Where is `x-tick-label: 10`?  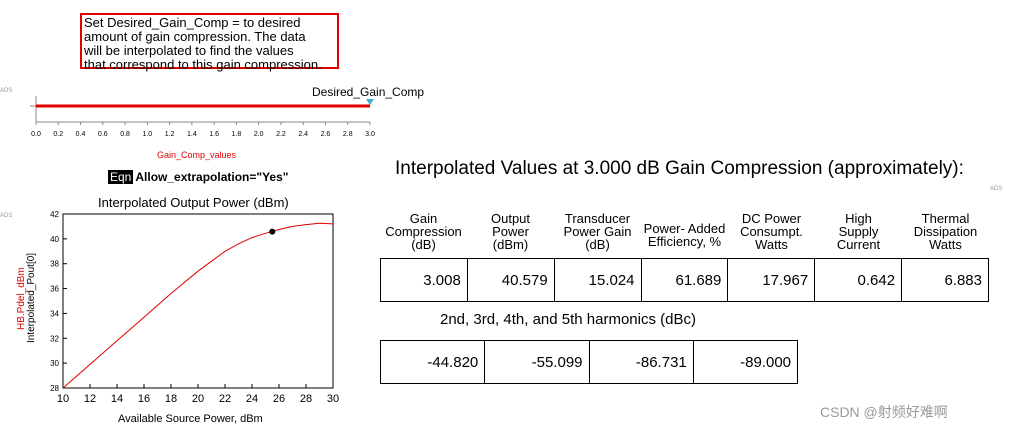 x-tick-label: 10 is located at coordinates (63, 399).